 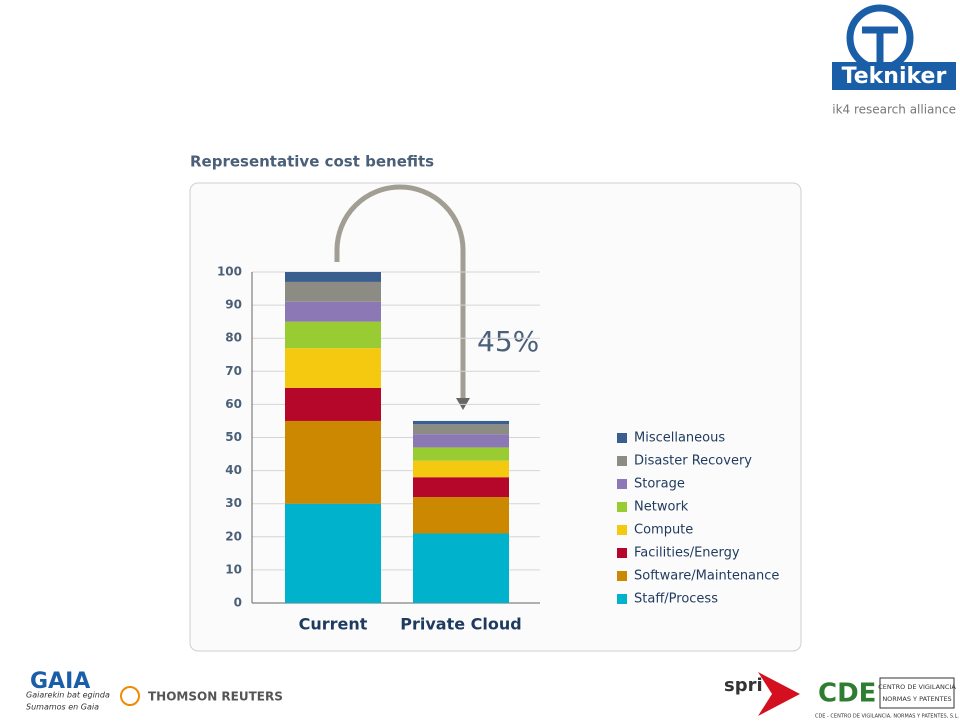 I want to click on y-tick-label: 20, so click(x=233, y=536).